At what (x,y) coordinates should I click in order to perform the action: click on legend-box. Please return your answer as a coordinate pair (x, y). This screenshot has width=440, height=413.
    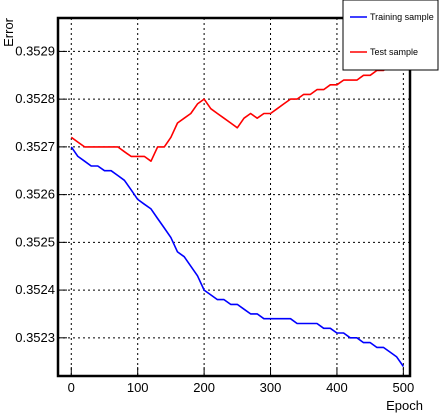
    Looking at the image, I should click on (390, 35).